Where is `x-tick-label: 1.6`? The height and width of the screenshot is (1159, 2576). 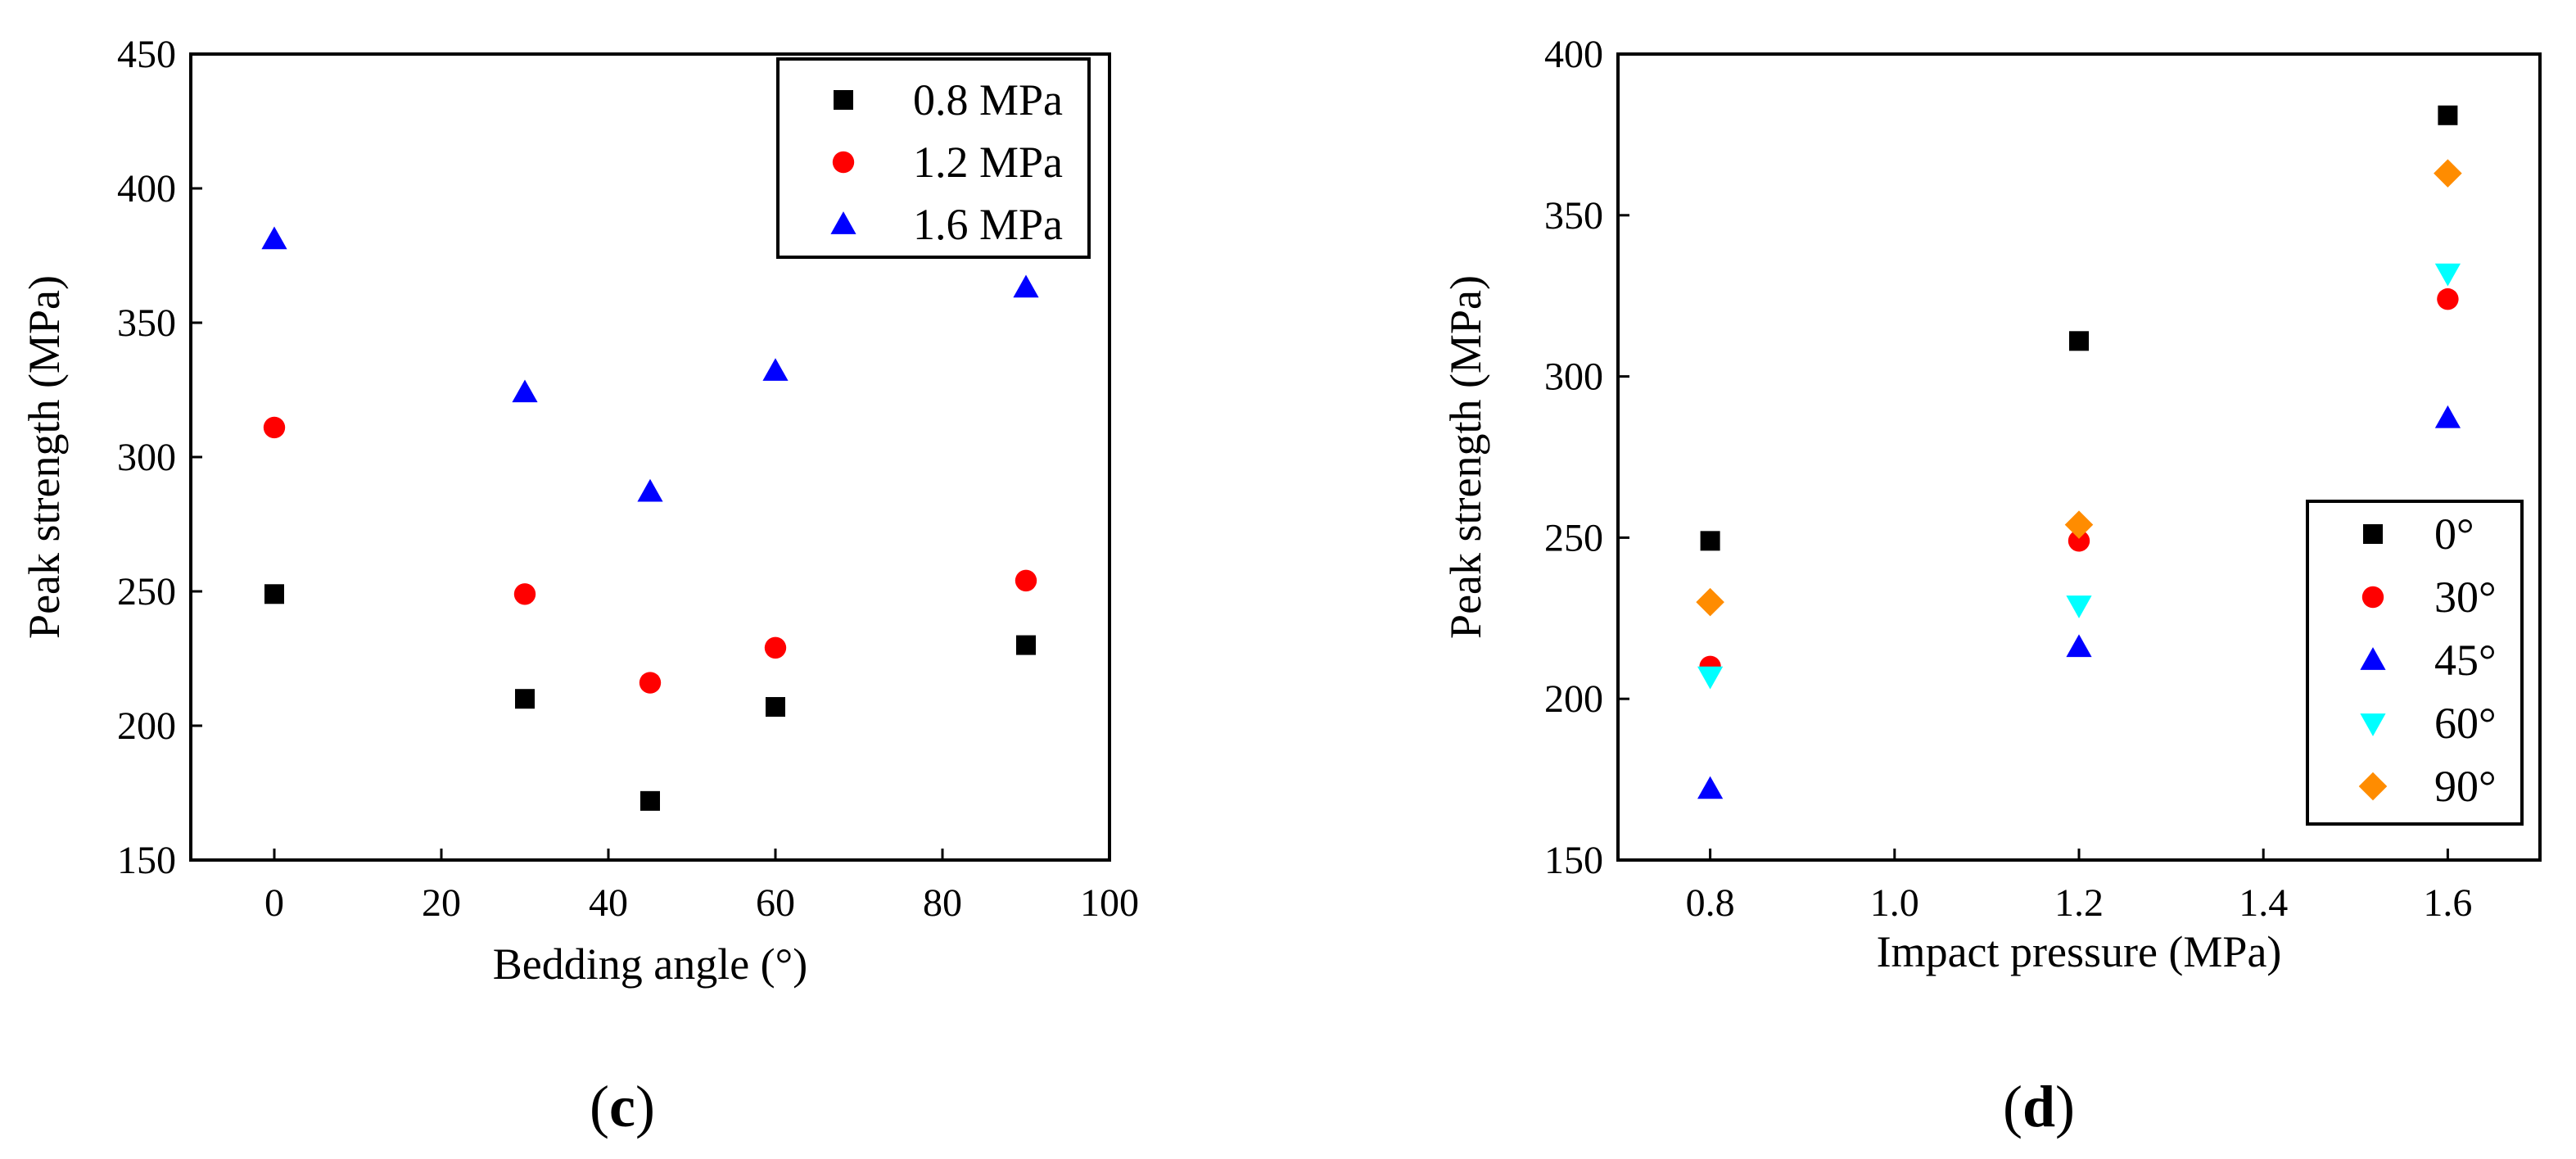 x-tick-label: 1.6 is located at coordinates (2447, 903).